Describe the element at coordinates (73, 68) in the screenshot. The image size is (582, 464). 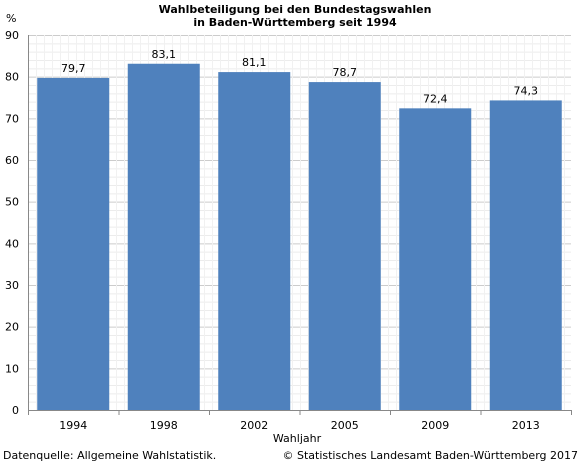
I see `data-label-1994: 79,7` at that location.